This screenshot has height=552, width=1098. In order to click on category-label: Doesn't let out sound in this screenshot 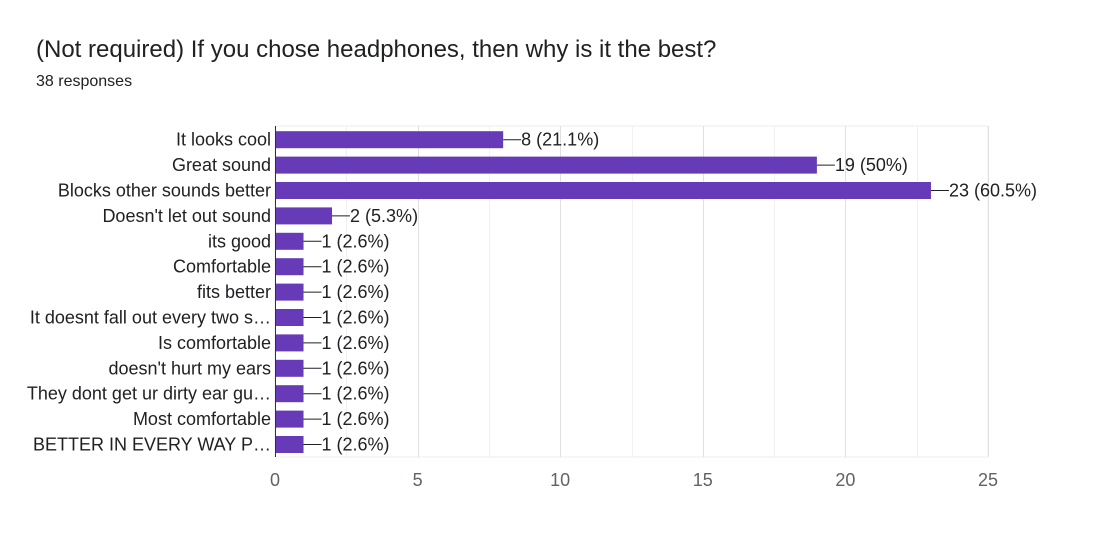, I will do `click(186, 216)`.